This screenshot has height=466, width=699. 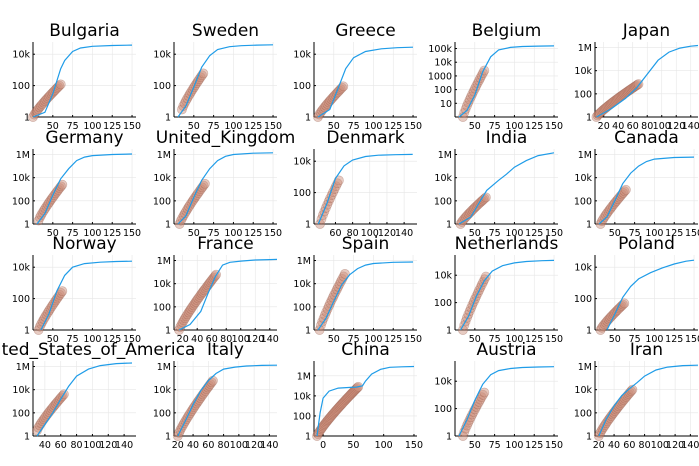 I want to click on subplot-title: United_States_of_America, so click(x=97, y=350).